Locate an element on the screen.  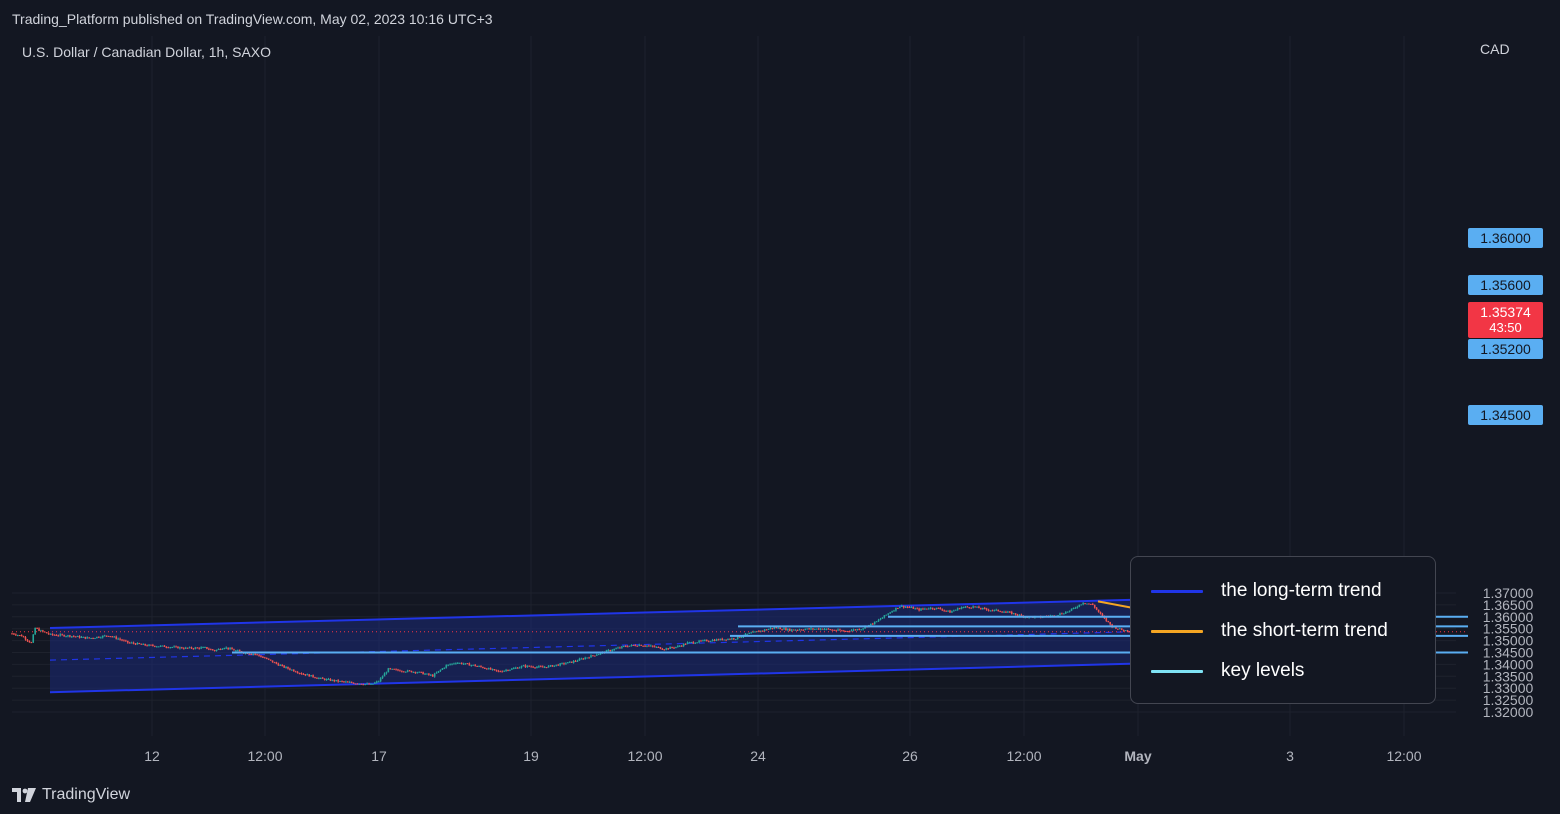
x-tick-label: May is located at coordinates (1137, 756).